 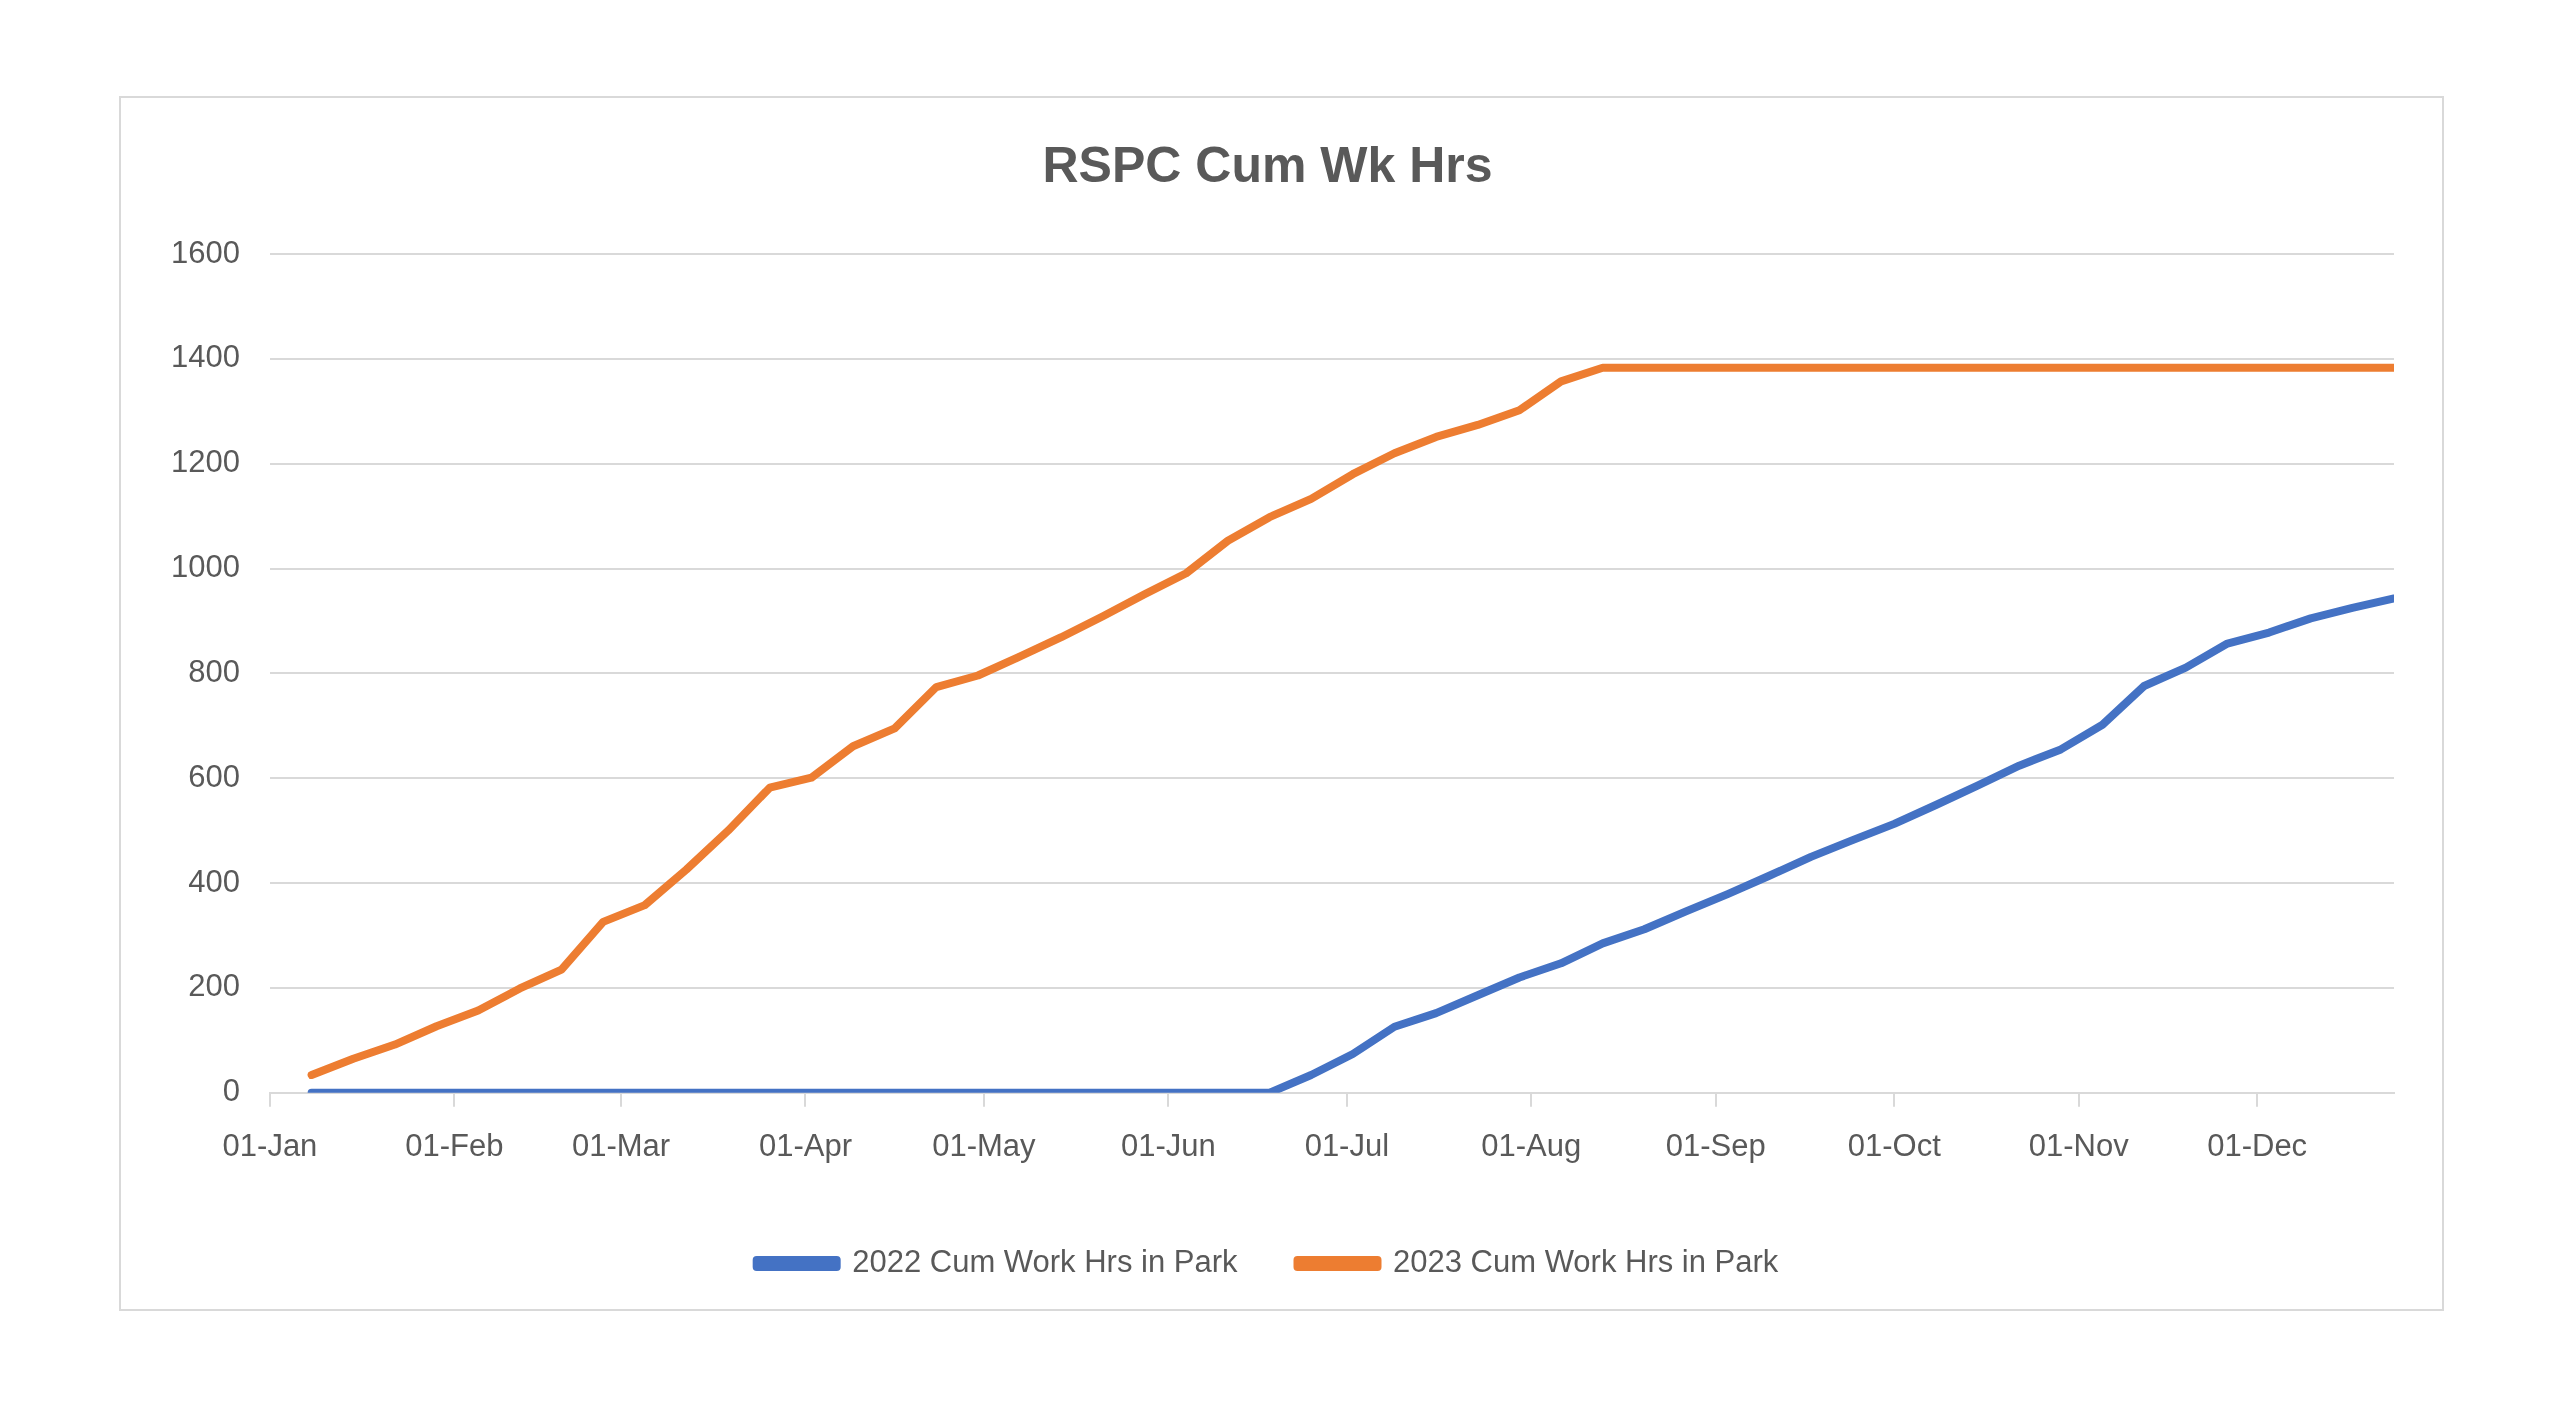 I want to click on y-tick-label: 0, so click(x=231, y=1091).